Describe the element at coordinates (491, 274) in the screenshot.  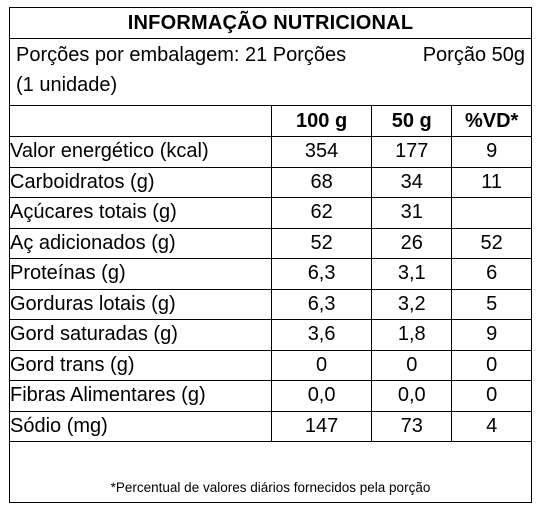
I see `value-vd: 6` at that location.